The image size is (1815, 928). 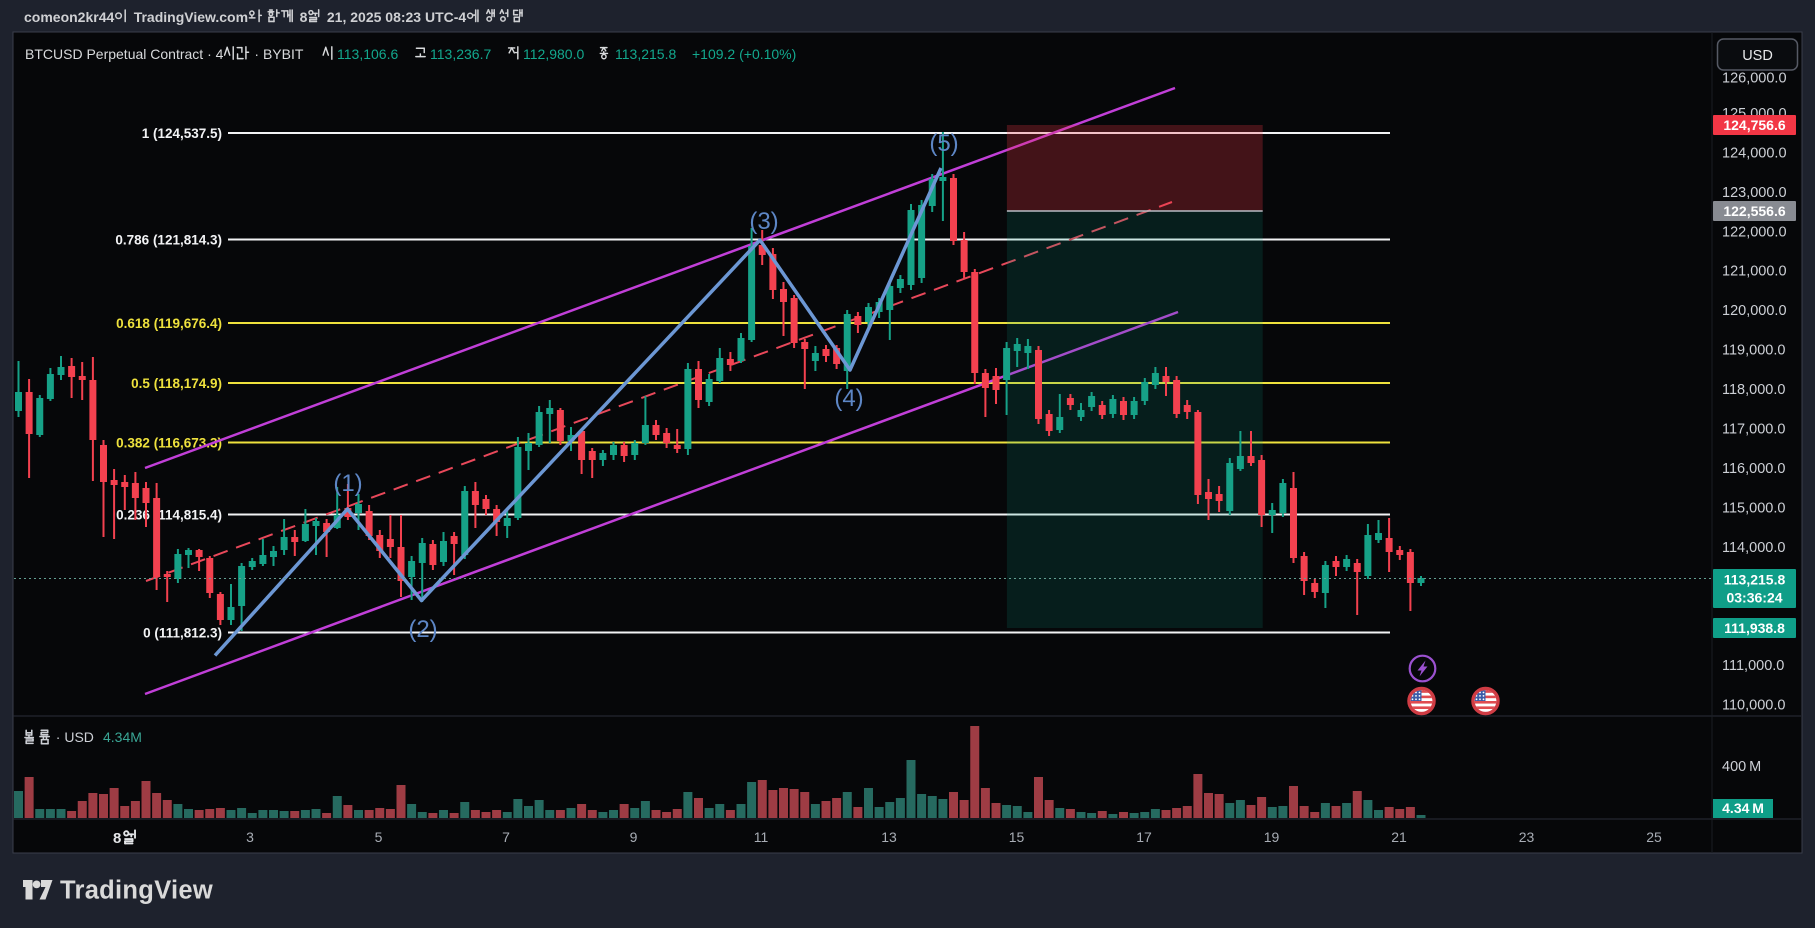 I want to click on svg-text: 121,000.0, so click(x=1754, y=272).